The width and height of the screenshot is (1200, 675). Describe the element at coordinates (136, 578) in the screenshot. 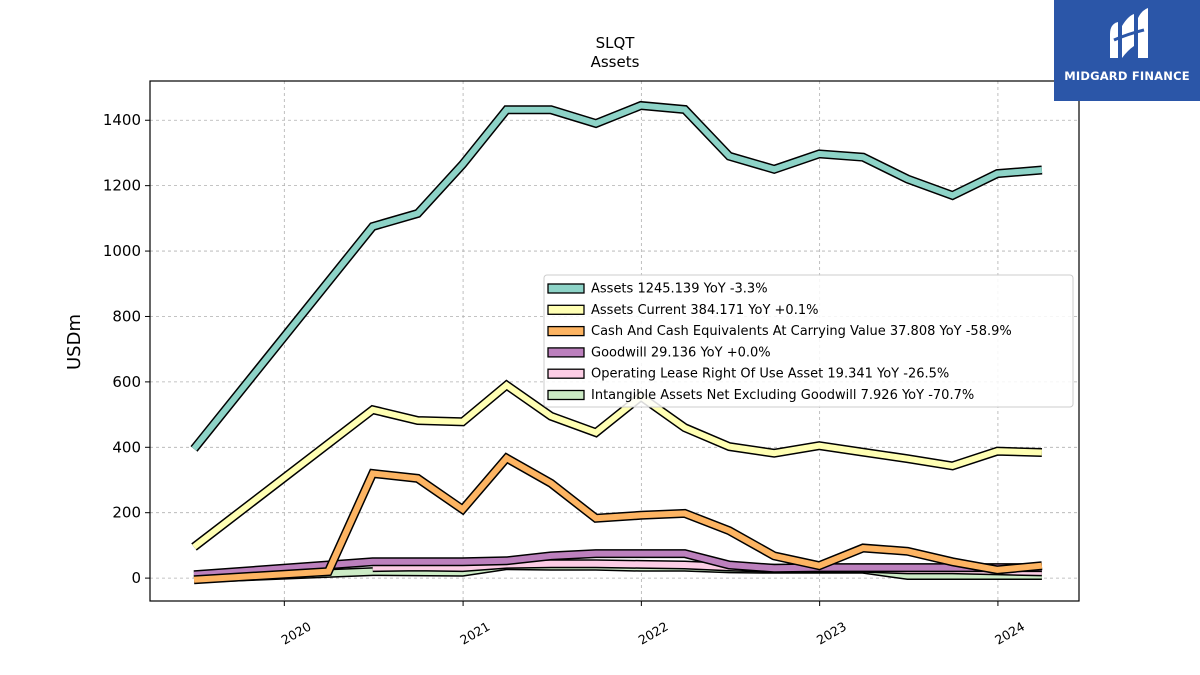

I see `y-tick-label: 0` at that location.